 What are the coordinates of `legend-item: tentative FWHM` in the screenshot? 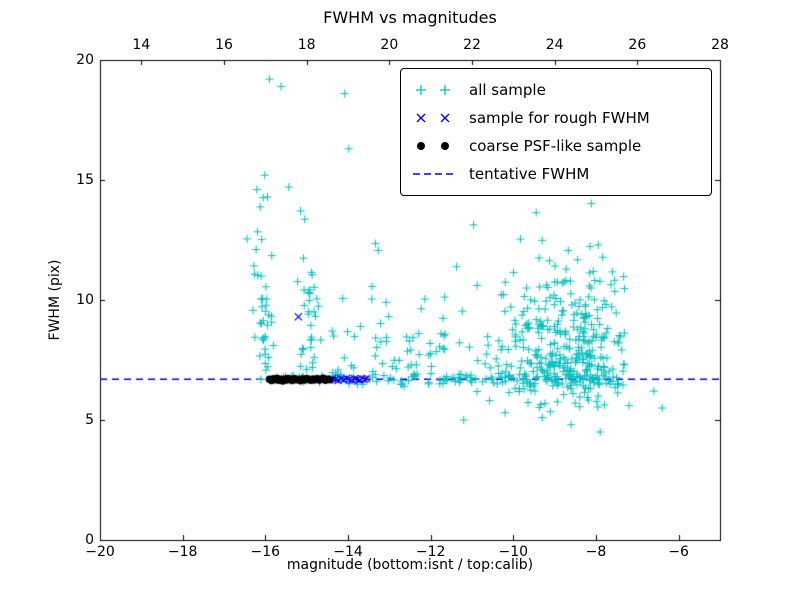 It's located at (556, 174).